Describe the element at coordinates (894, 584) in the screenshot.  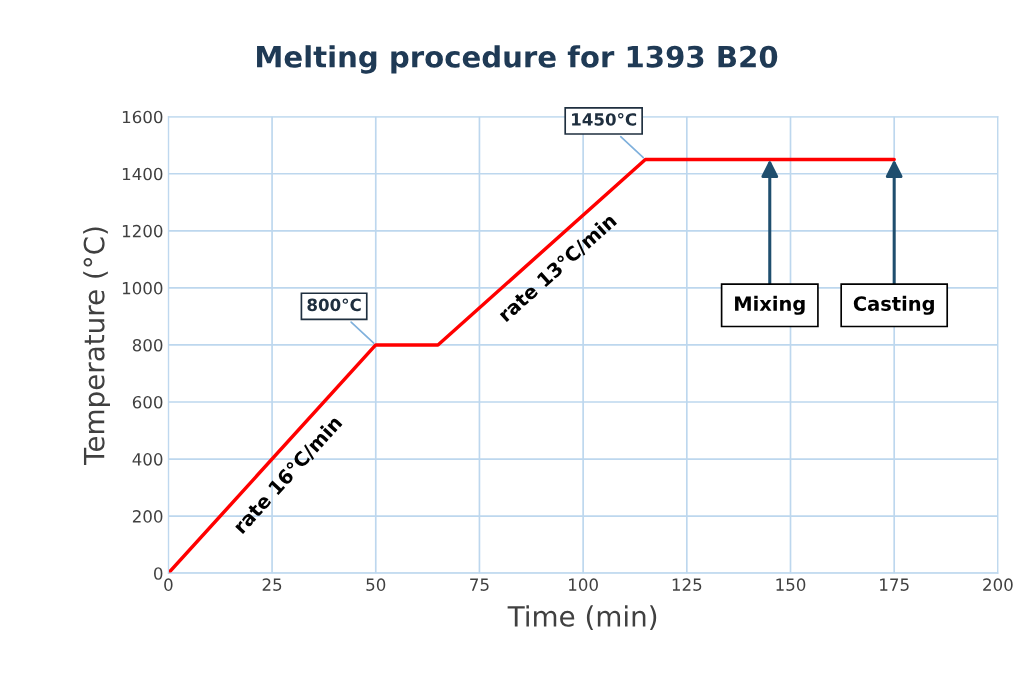
I see `x-tick-label: 175` at that location.